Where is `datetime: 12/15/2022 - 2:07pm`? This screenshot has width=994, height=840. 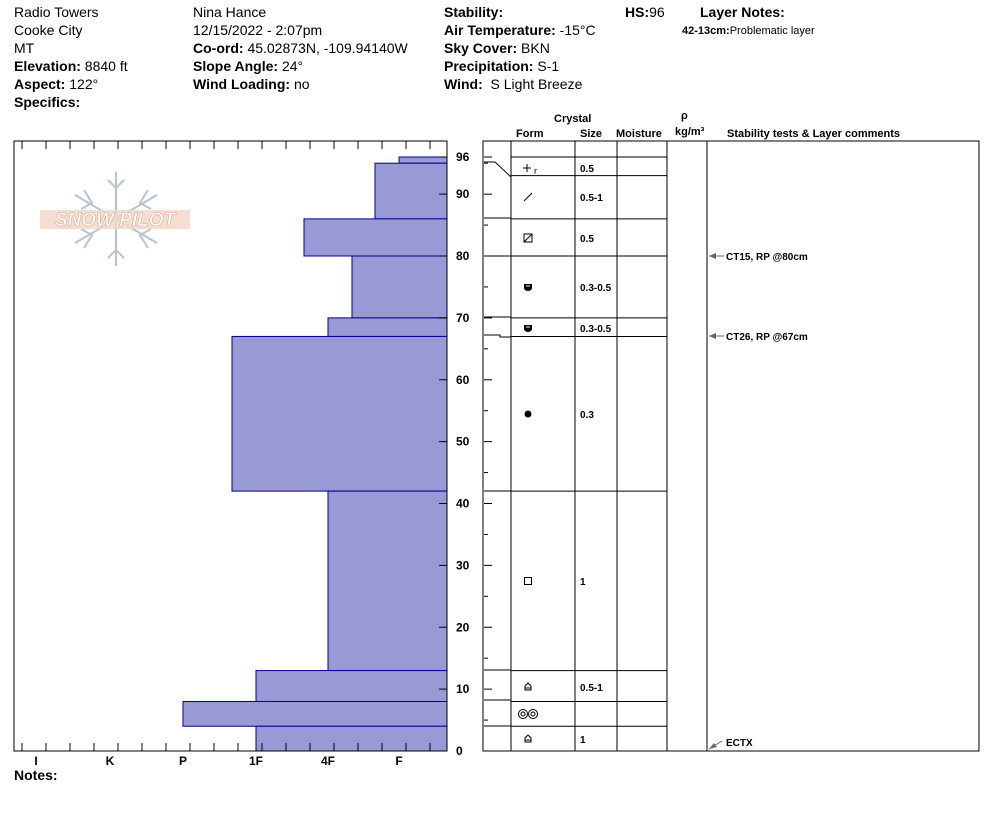
datetime: 12/15/2022 - 2:07pm is located at coordinates (258, 30).